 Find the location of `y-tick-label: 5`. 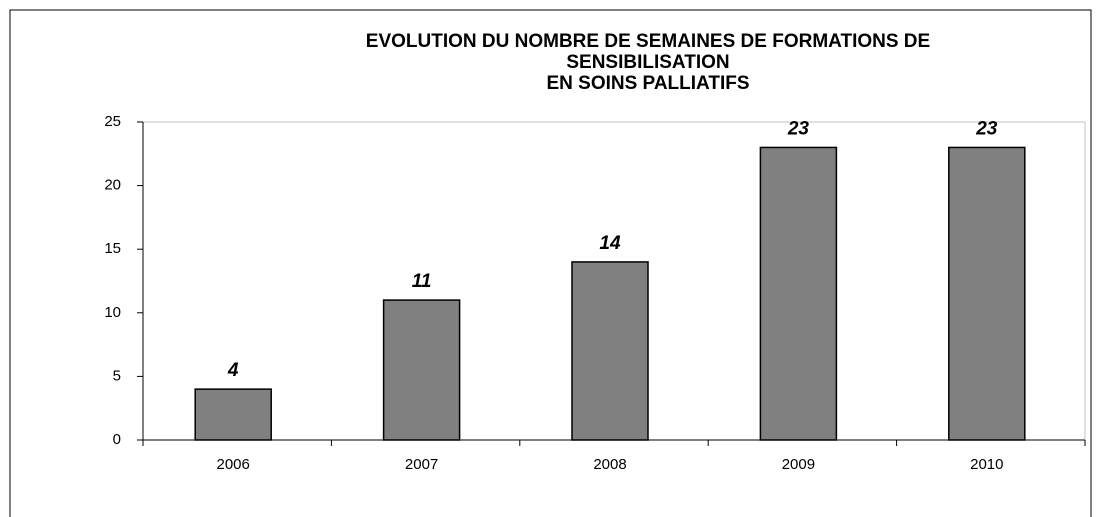

y-tick-label: 5 is located at coordinates (117, 375).